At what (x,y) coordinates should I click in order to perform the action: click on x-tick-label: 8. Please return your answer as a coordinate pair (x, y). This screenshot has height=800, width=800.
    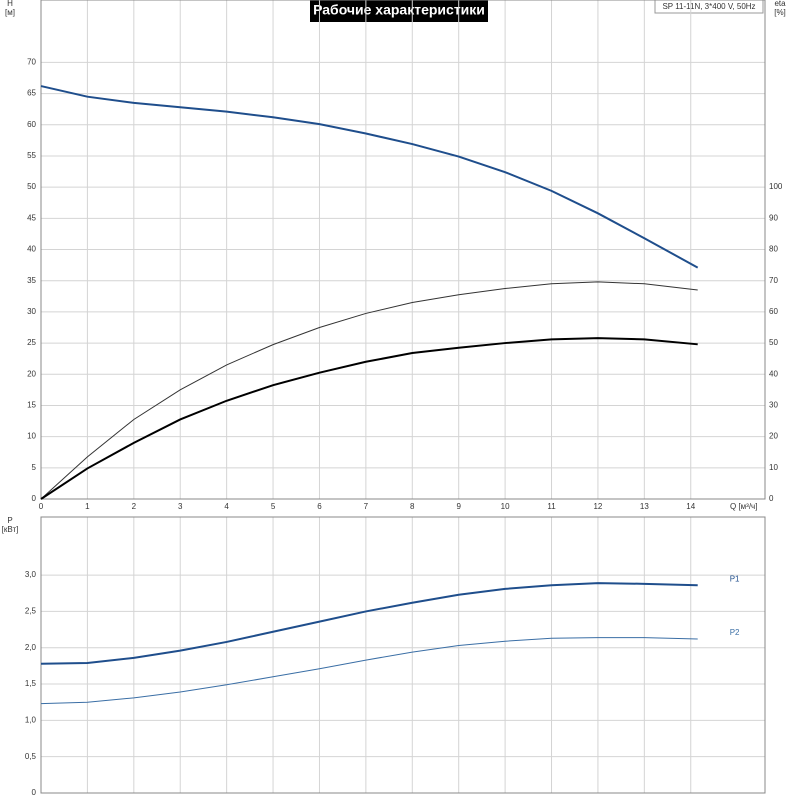
    Looking at the image, I should click on (412, 506).